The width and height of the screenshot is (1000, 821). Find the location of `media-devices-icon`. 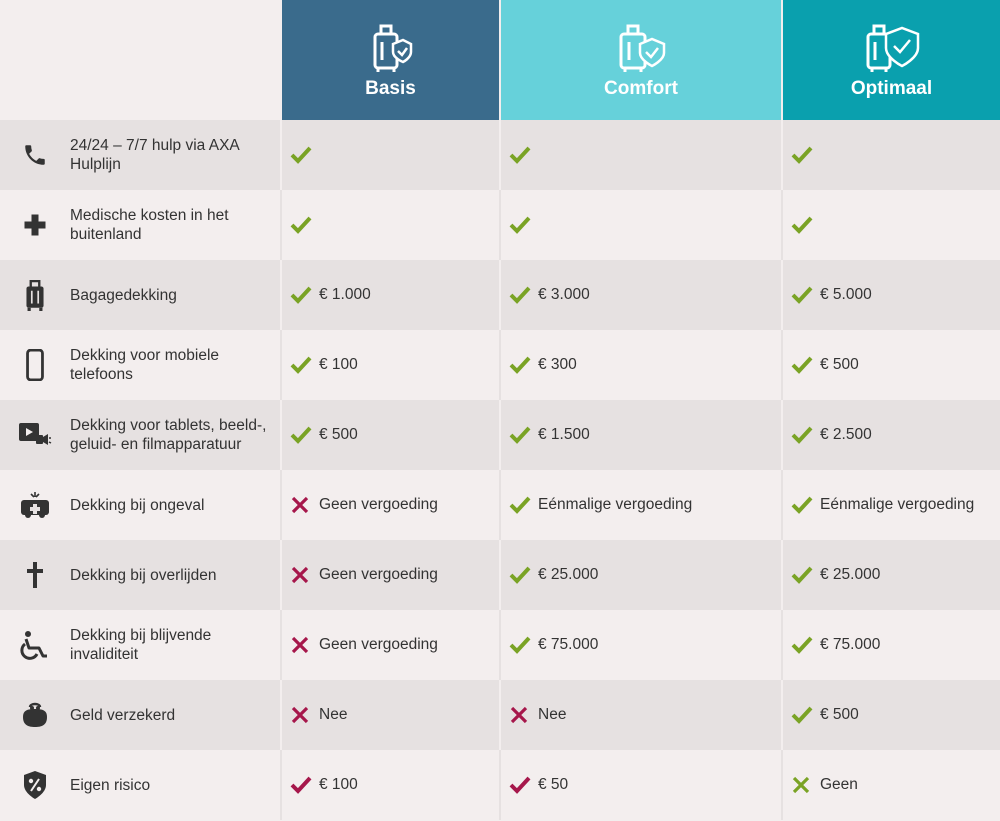

media-devices-icon is located at coordinates (35, 435).